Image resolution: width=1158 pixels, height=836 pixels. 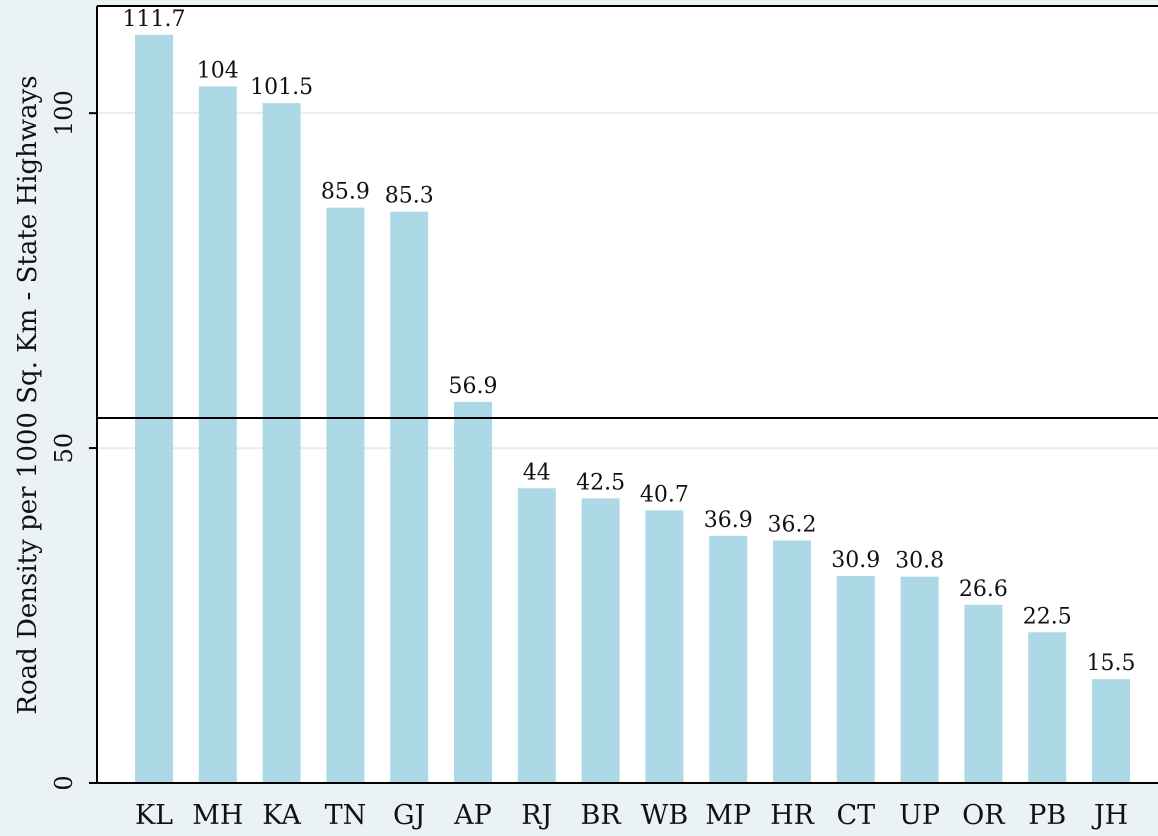 I want to click on bar-mh, so click(x=217, y=434).